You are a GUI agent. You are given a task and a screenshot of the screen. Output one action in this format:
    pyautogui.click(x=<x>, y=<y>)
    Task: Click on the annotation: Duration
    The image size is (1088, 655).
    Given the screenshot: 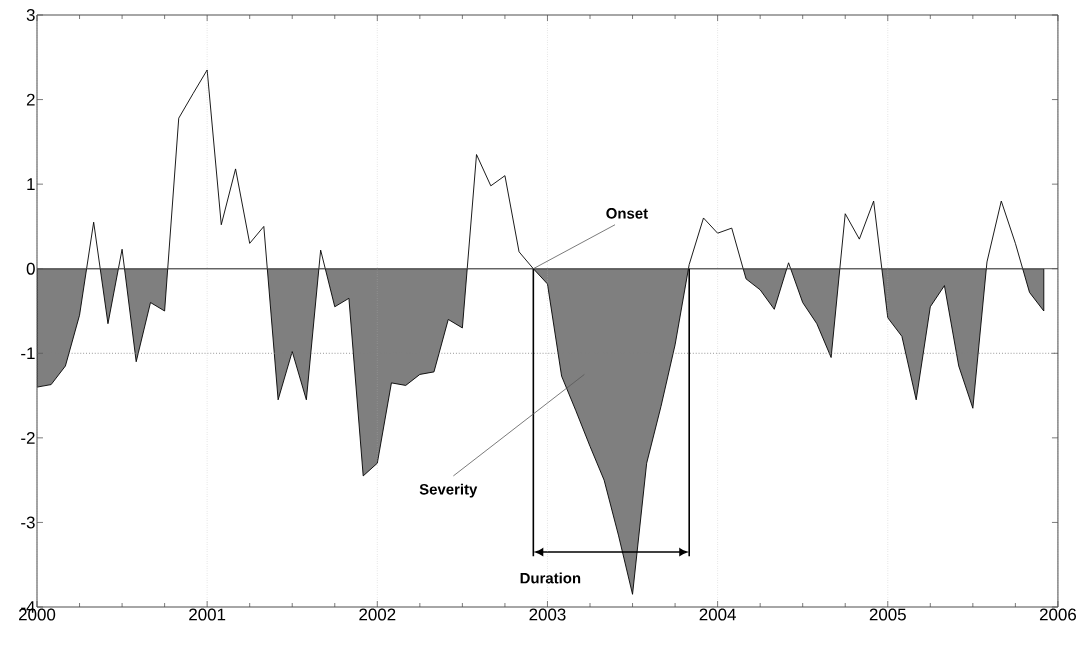 What is the action you would take?
    pyautogui.click(x=550, y=578)
    